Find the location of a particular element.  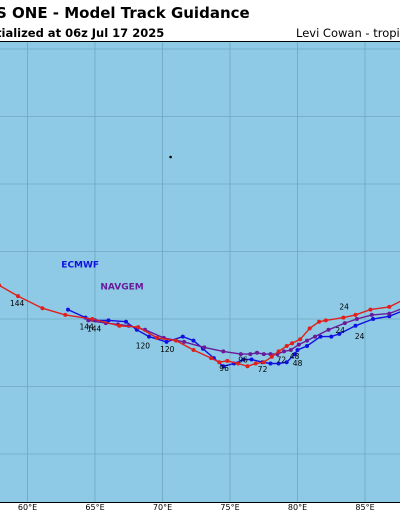

model-label-navgem: NAVGEM is located at coordinates (121, 287).